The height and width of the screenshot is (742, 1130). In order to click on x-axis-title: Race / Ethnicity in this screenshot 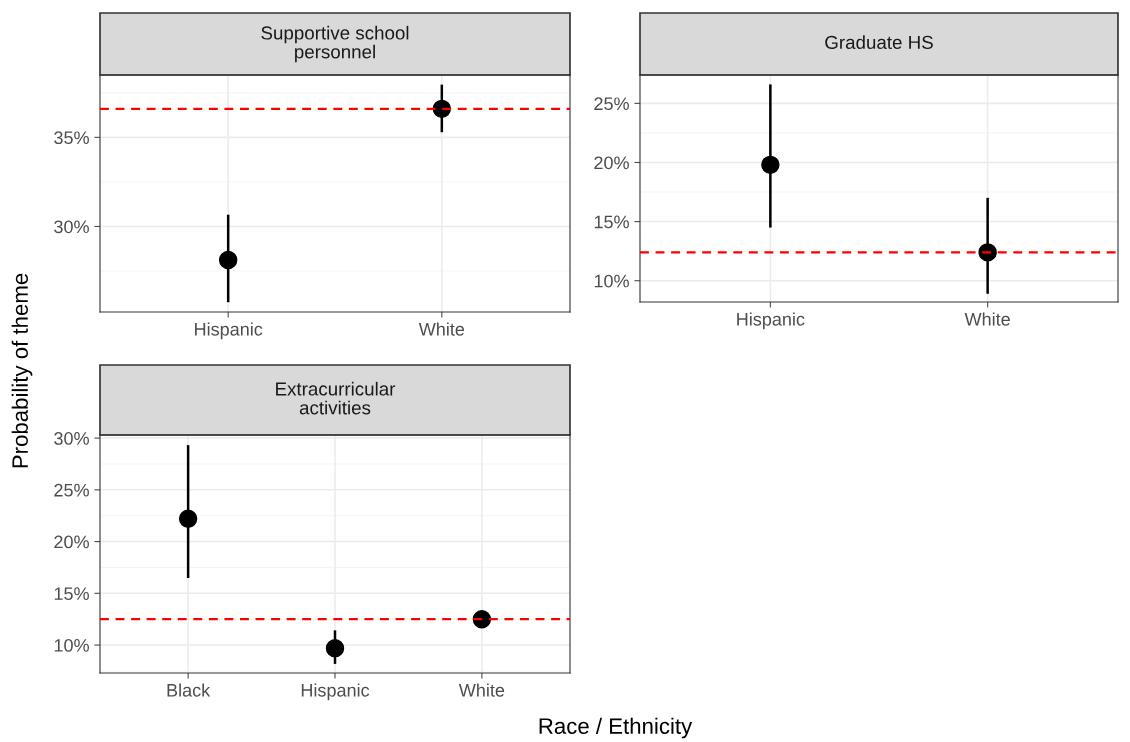, I will do `click(616, 728)`.